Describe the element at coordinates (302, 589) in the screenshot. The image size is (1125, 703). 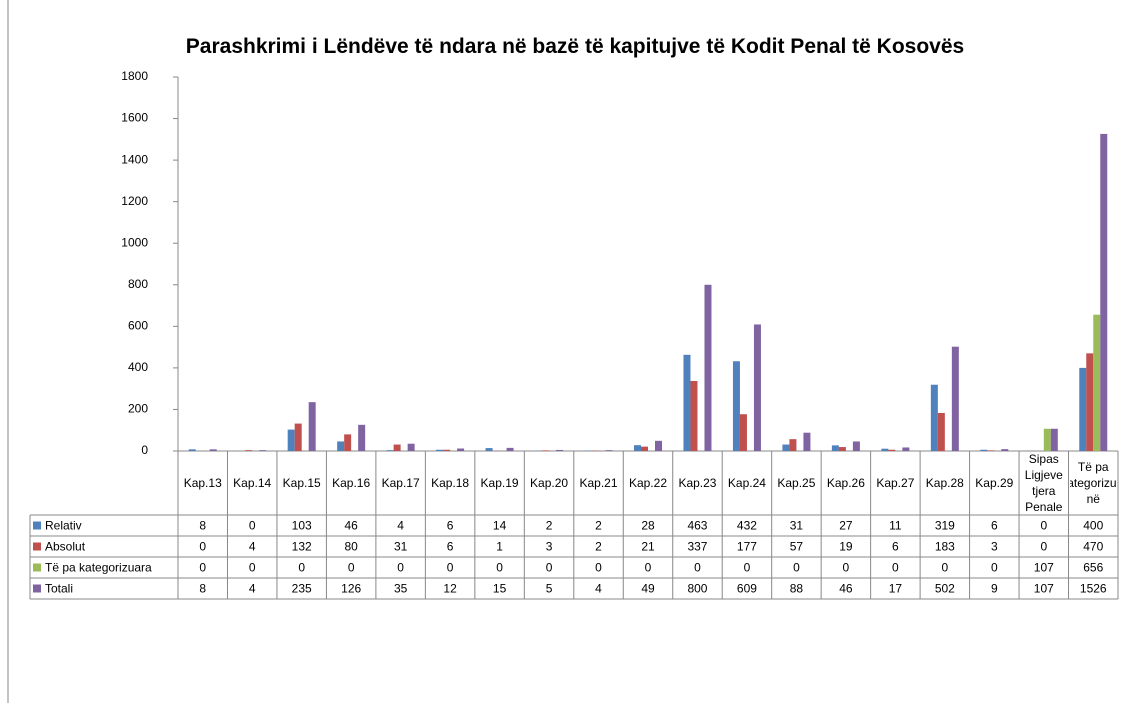
I see `data-cell: 235` at that location.